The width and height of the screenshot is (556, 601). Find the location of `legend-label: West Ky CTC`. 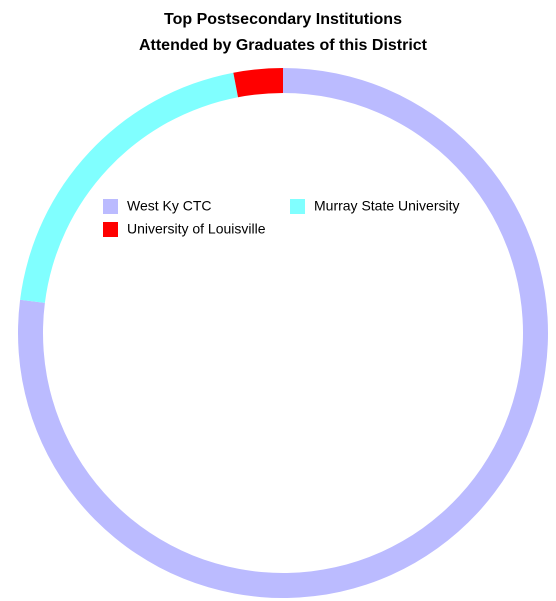

legend-label: West Ky CTC is located at coordinates (169, 206).